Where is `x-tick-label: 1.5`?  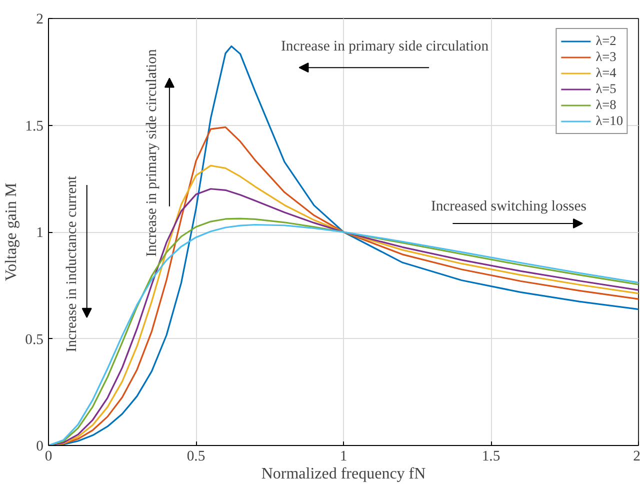 x-tick-label: 1.5 is located at coordinates (491, 456).